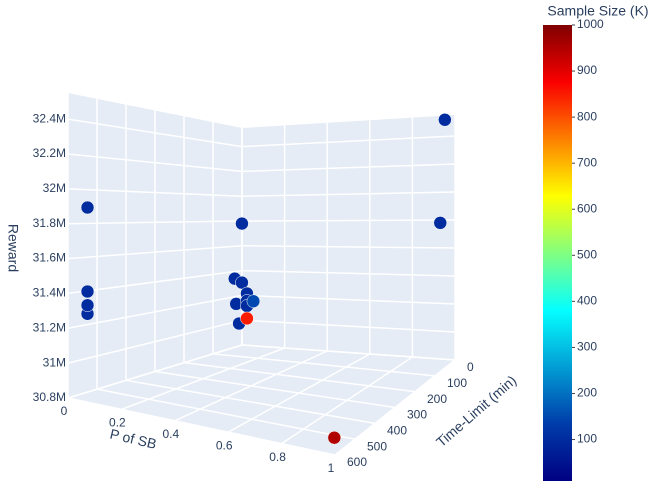  What do you see at coordinates (170, 434) in the screenshot?
I see `x-tick-label: 0.4` at bounding box center [170, 434].